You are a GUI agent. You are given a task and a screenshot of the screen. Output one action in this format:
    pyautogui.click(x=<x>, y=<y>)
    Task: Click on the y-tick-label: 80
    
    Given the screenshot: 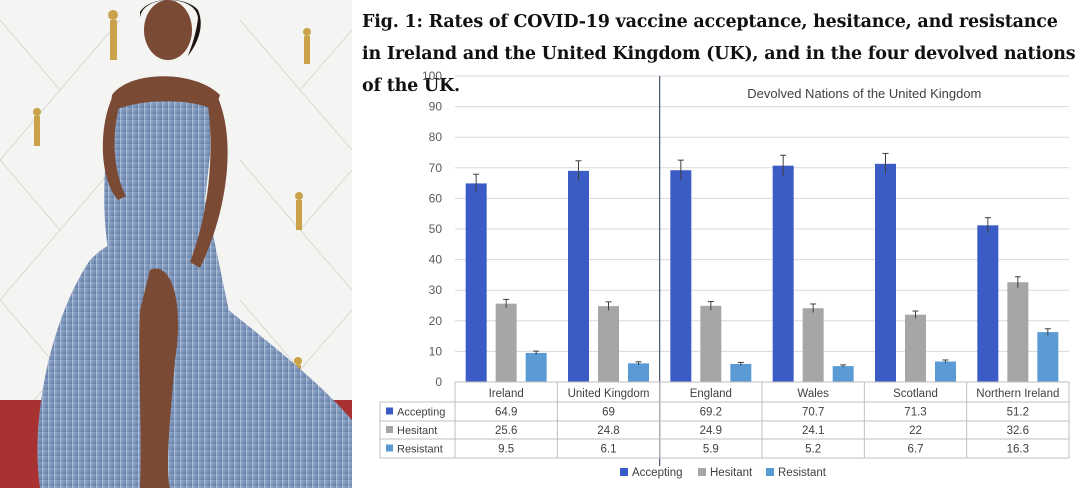 What is the action you would take?
    pyautogui.click(x=436, y=137)
    